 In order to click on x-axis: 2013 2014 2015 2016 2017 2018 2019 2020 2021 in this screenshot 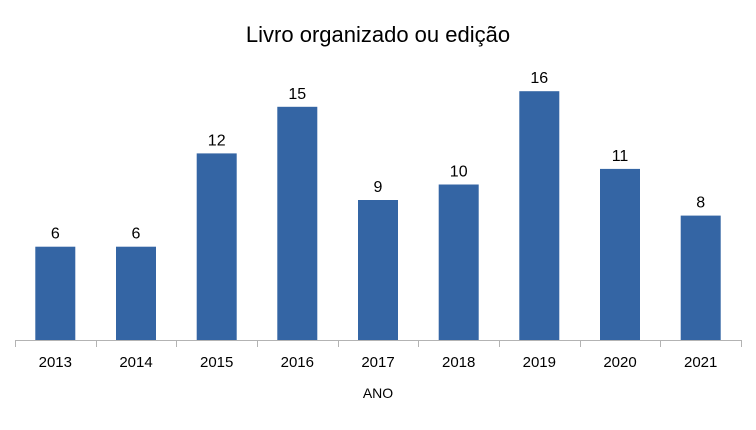, I will do `click(378, 355)`.